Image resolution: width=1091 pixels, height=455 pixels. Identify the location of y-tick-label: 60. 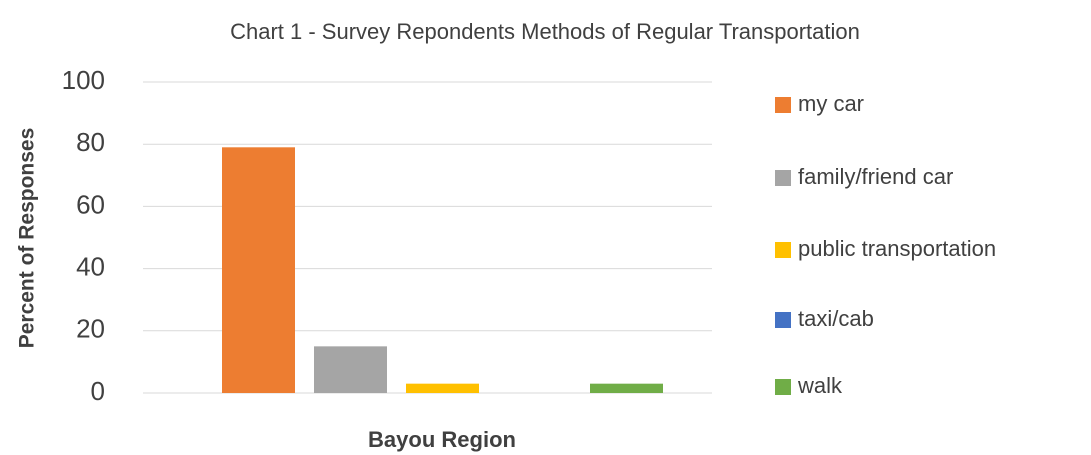
(90, 204).